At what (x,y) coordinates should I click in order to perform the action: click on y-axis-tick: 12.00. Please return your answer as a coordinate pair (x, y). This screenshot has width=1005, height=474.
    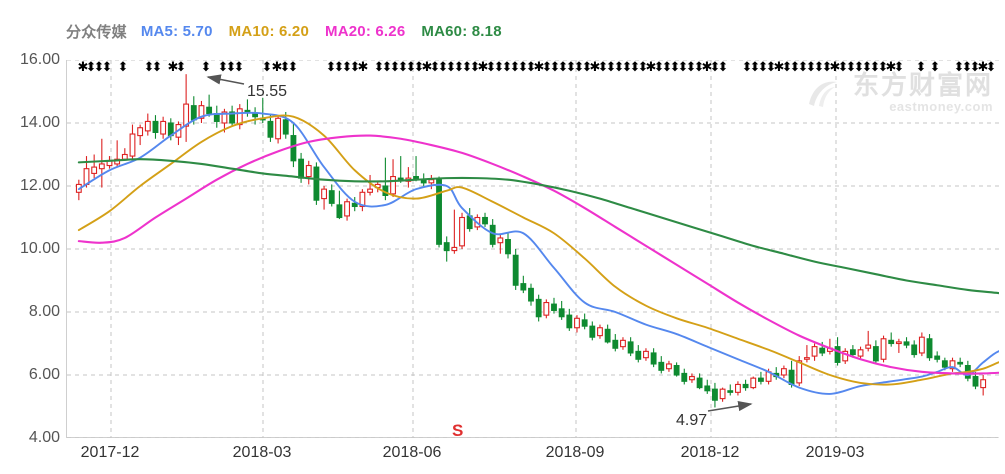
    Looking at the image, I should click on (39, 185).